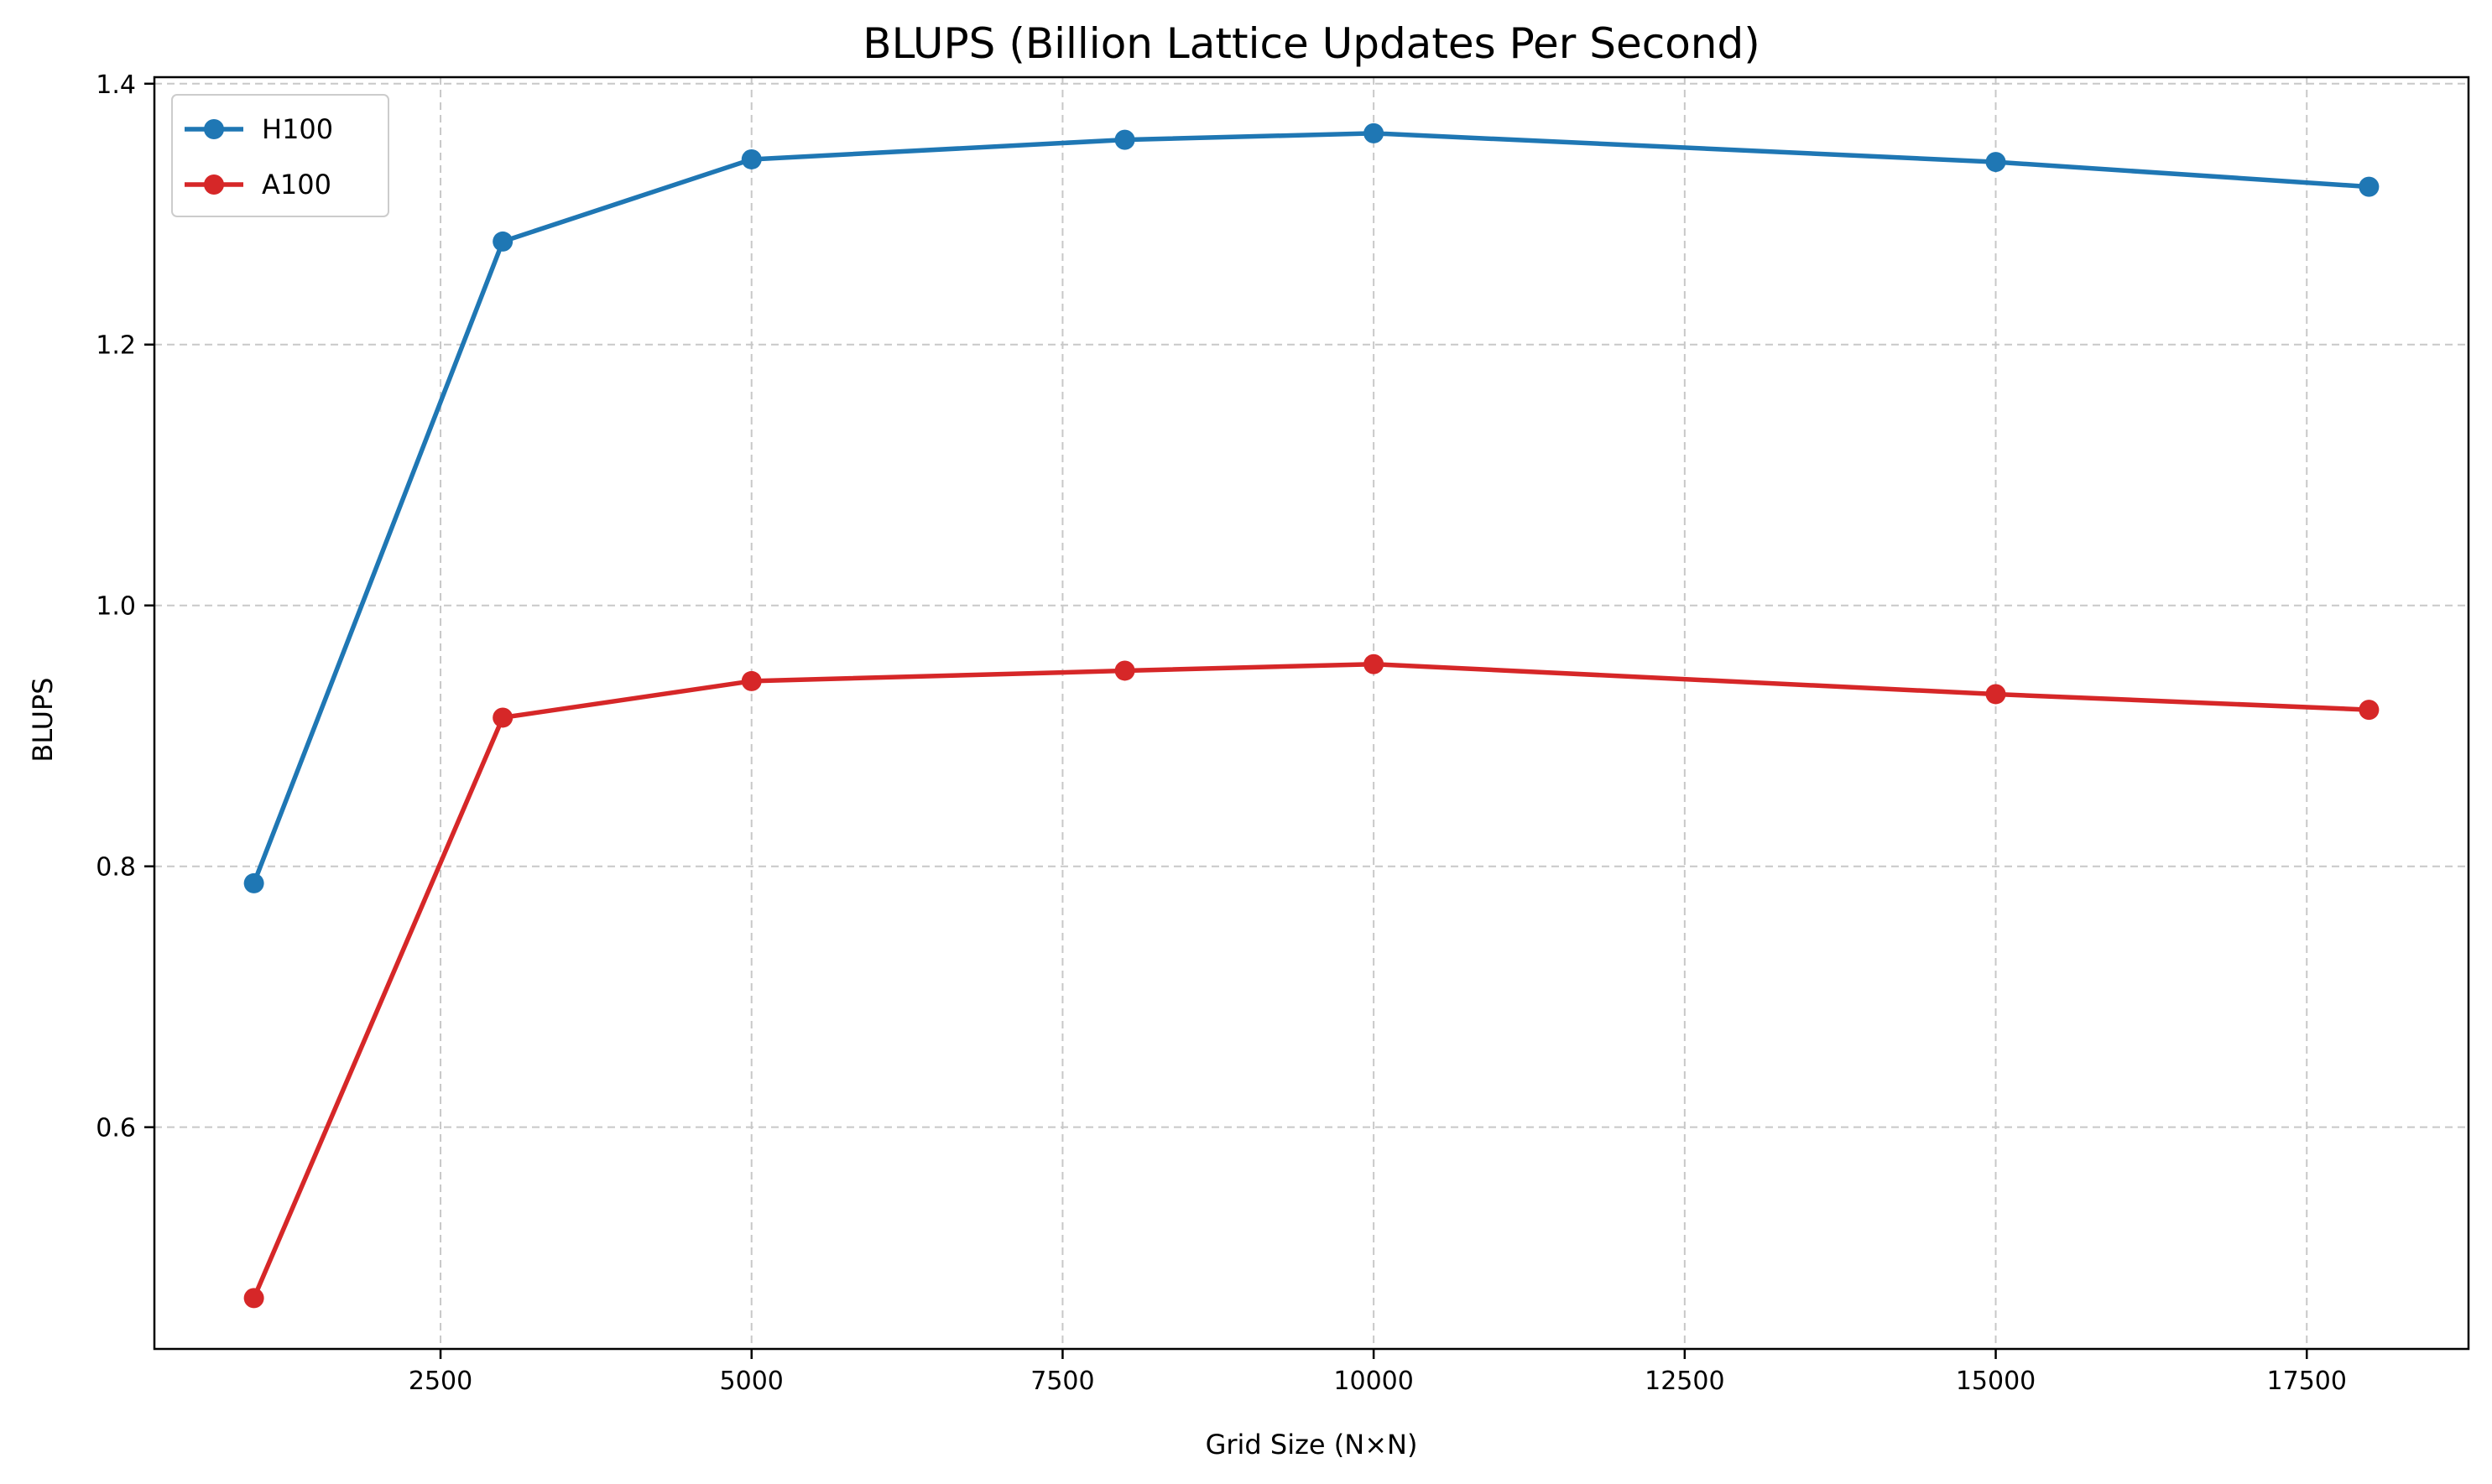 The width and height of the screenshot is (2492, 1484). What do you see at coordinates (116, 607) in the screenshot?
I see `y-tick-label: 1.0` at bounding box center [116, 607].